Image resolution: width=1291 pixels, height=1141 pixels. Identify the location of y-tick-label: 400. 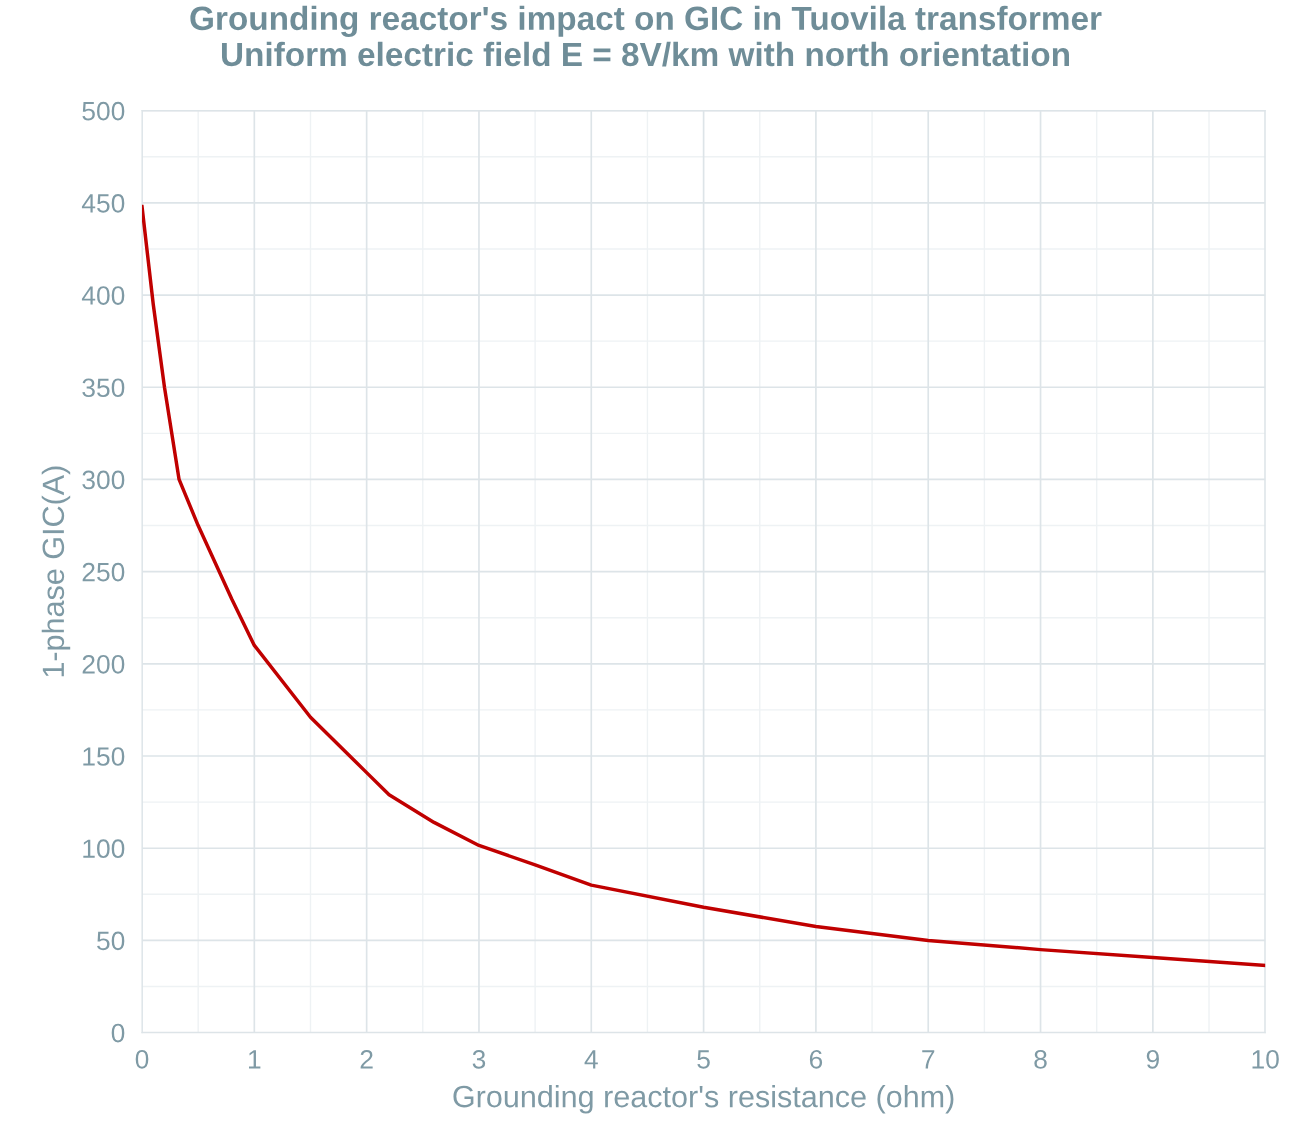
(103, 295).